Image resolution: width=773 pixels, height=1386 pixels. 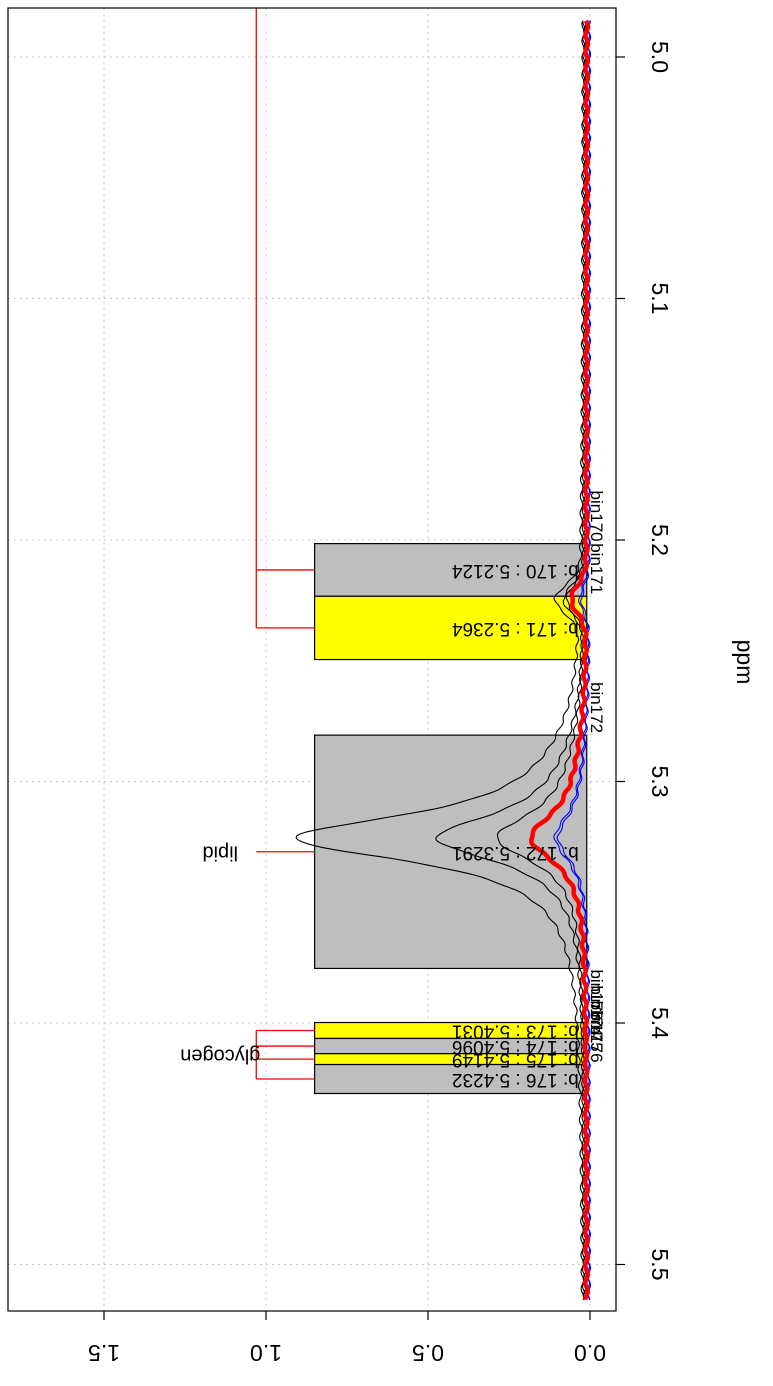 What do you see at coordinates (660, 540) in the screenshot?
I see `ppm-tick-label: 5.2` at bounding box center [660, 540].